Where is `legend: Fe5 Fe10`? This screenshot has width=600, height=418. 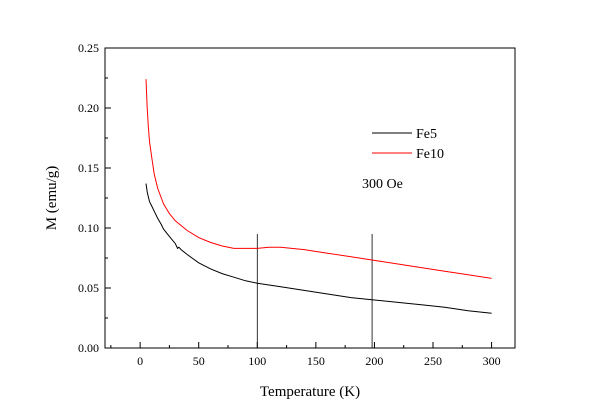
legend: Fe5 Fe10 is located at coordinates (408, 144).